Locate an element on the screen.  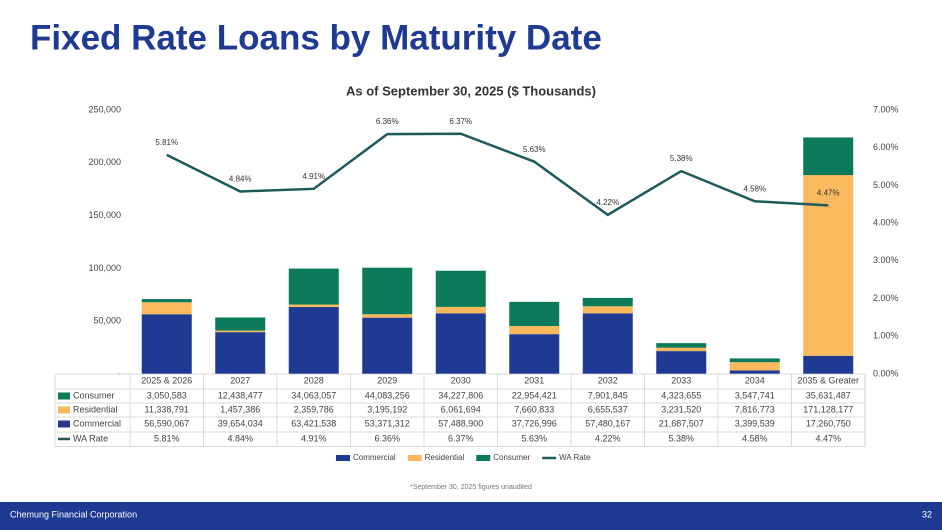
table-row-label: Commercial is located at coordinates (97, 423).